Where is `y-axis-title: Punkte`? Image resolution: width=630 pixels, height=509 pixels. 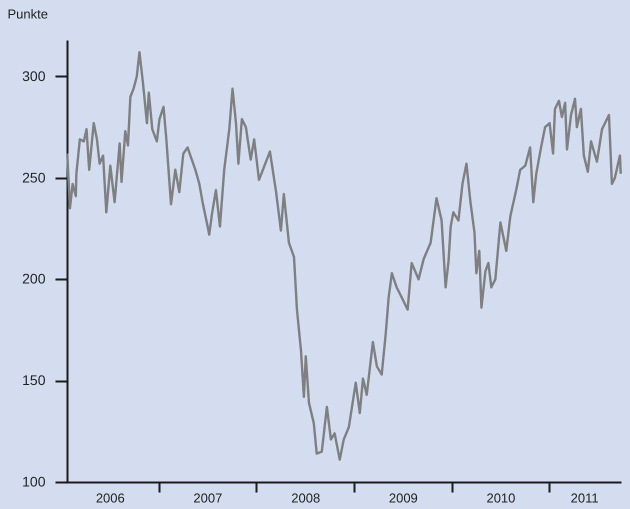
y-axis-title: Punkte is located at coordinates (28, 14).